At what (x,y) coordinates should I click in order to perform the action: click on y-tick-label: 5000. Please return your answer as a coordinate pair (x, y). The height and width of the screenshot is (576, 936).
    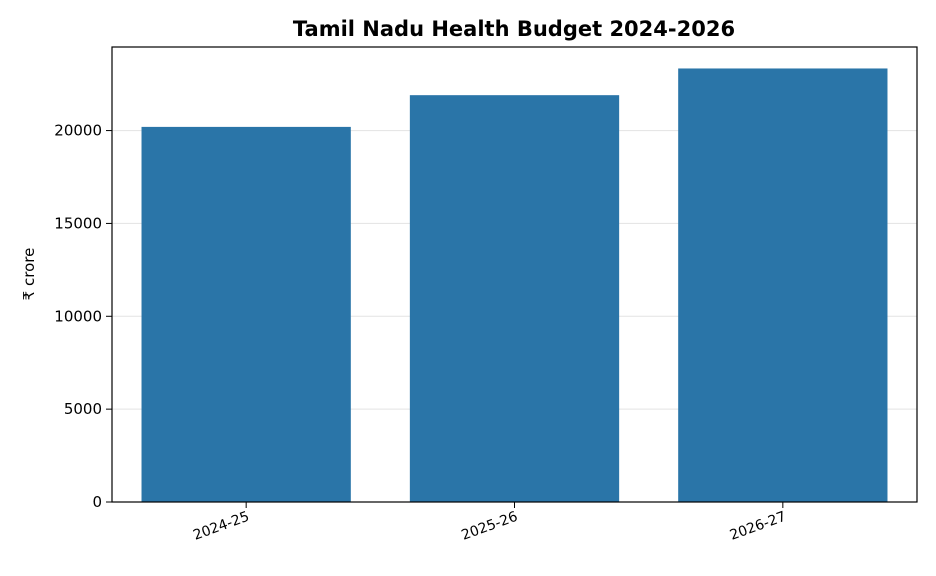
    Looking at the image, I should click on (83, 409).